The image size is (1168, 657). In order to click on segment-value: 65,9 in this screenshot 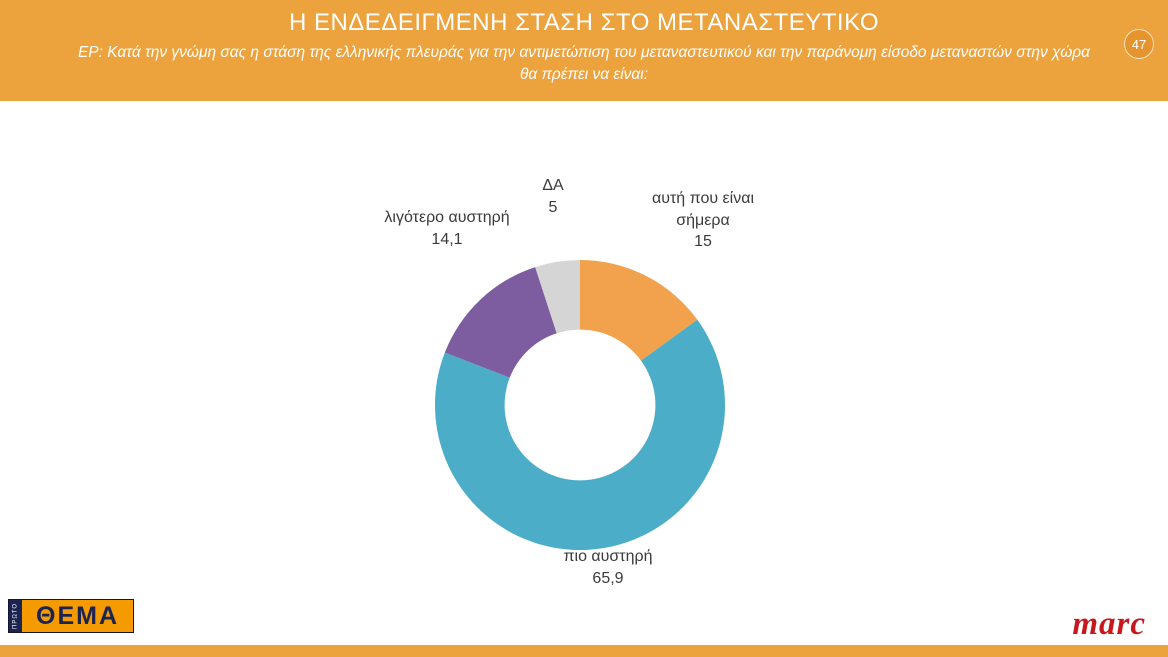, I will do `click(608, 578)`.